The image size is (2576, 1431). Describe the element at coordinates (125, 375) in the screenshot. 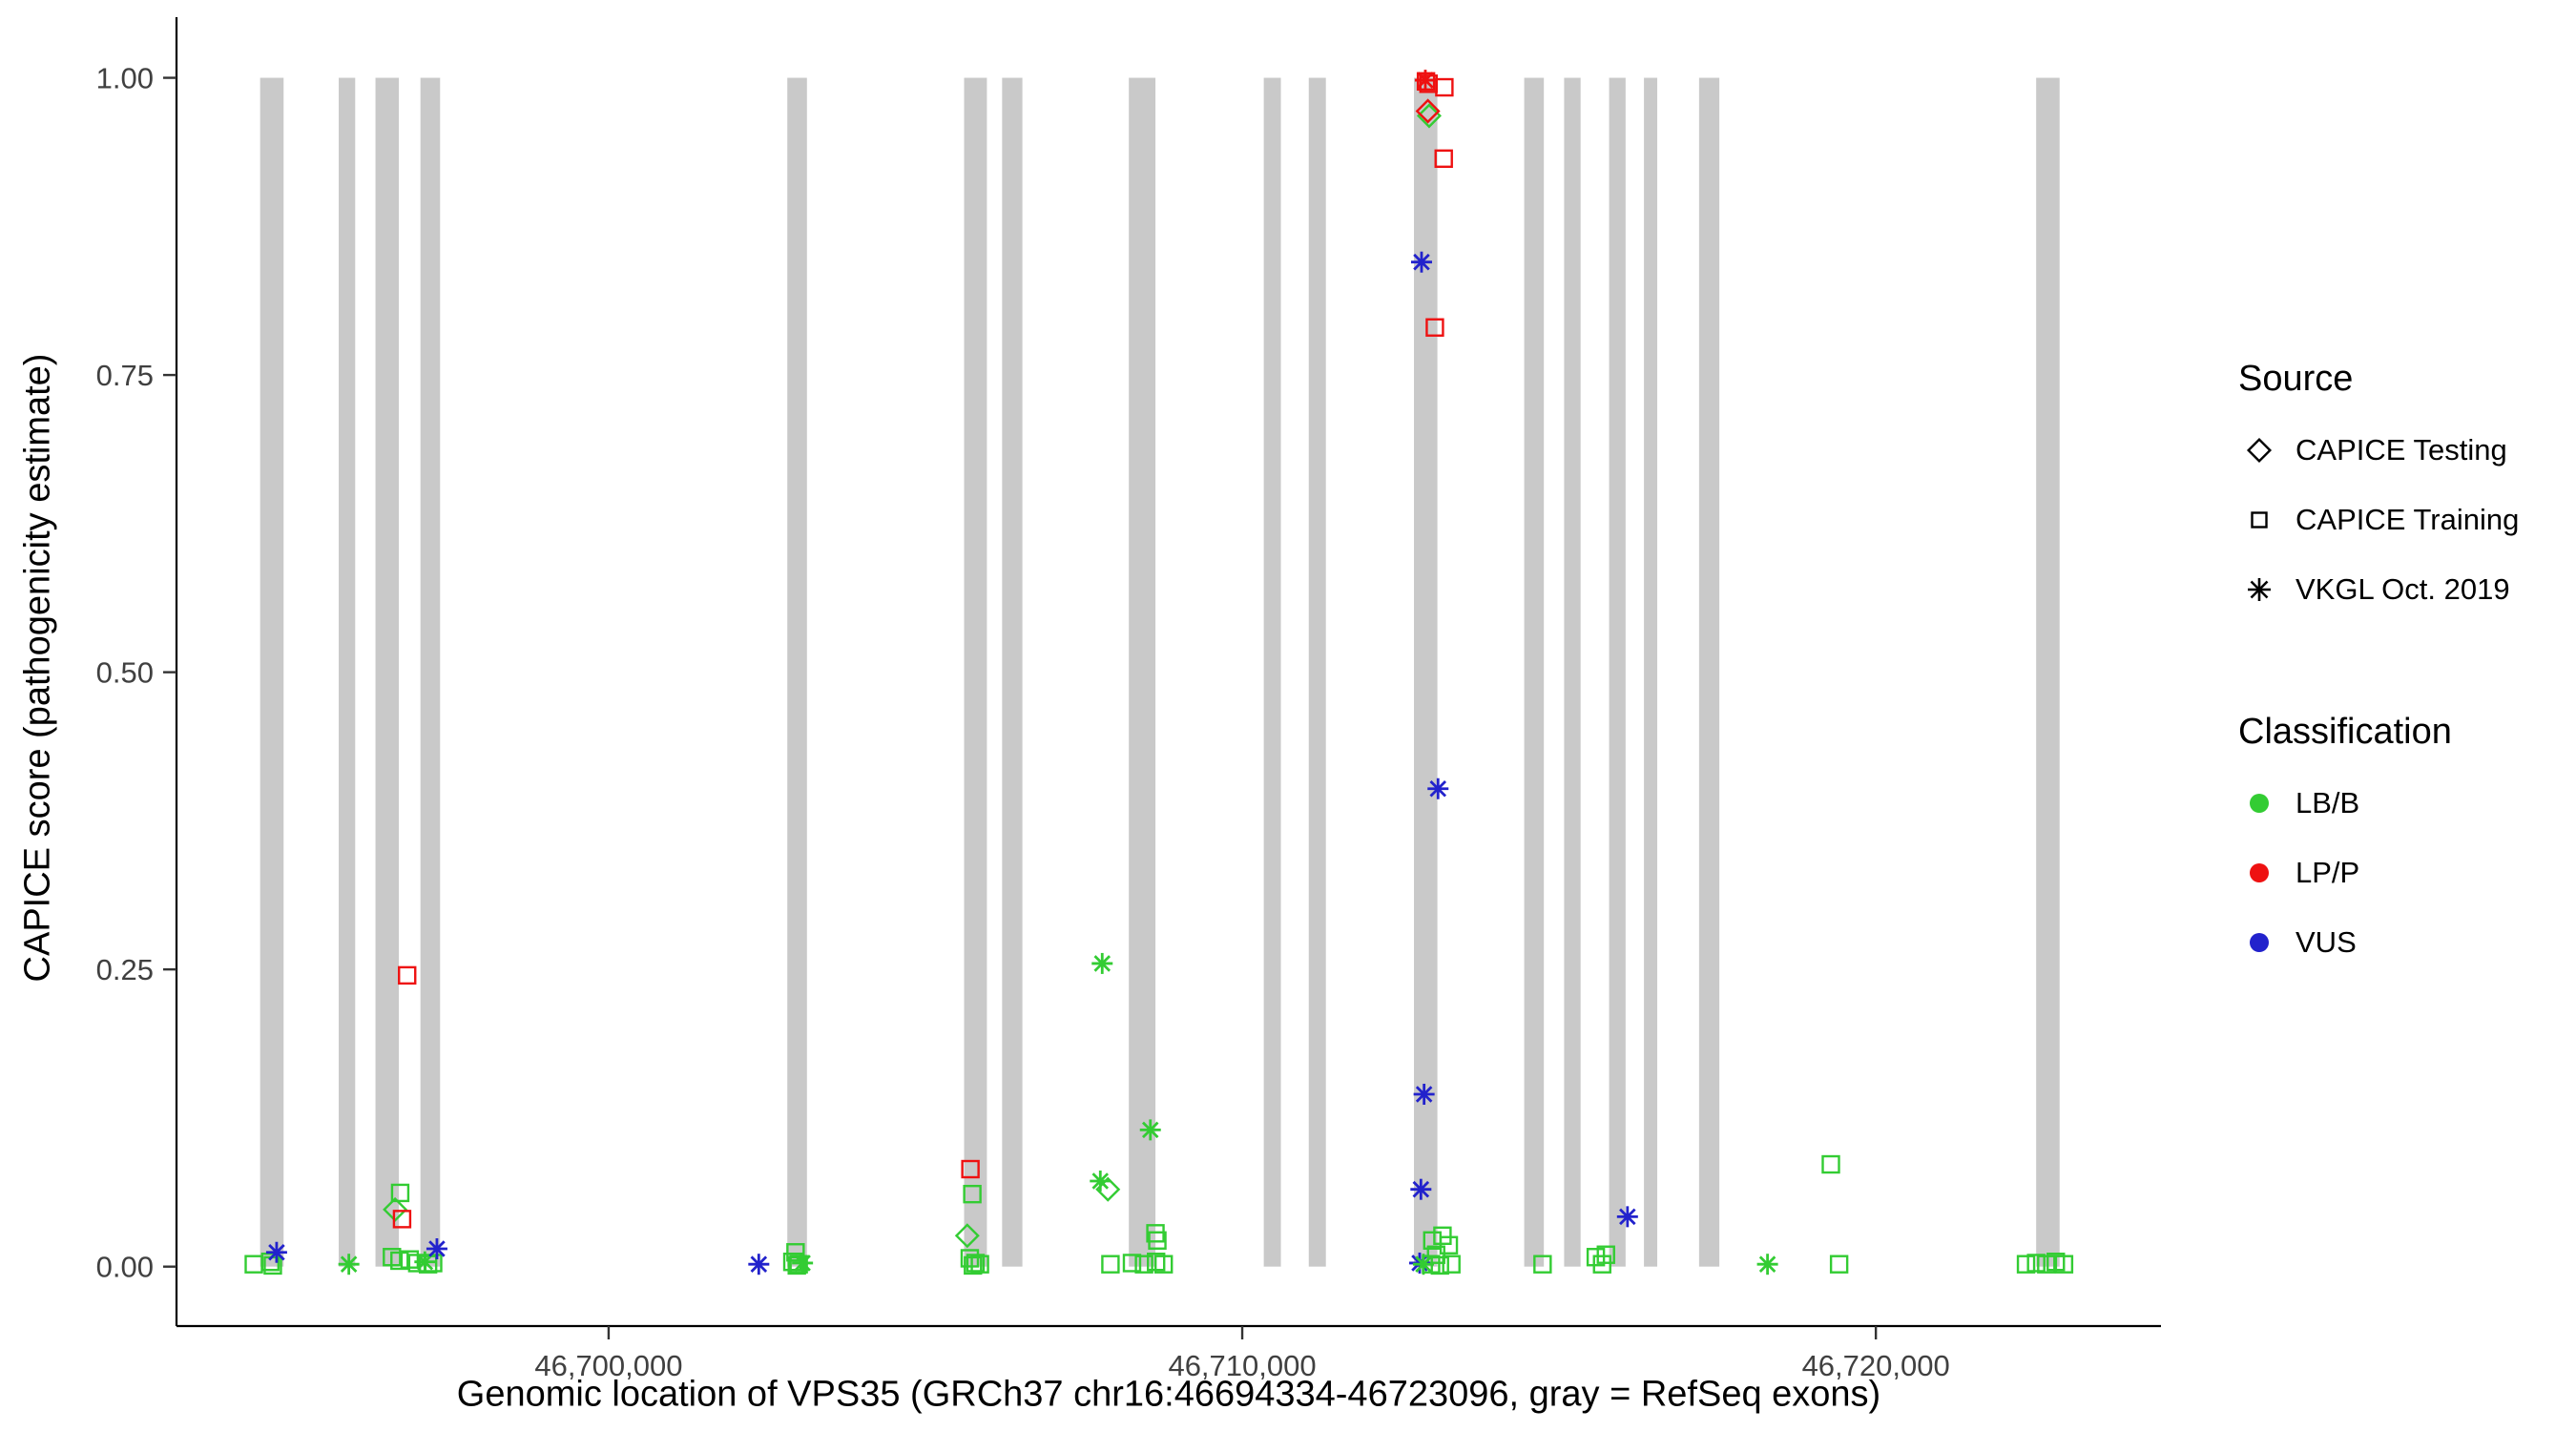

I see `y-tick-label: 0.75` at that location.